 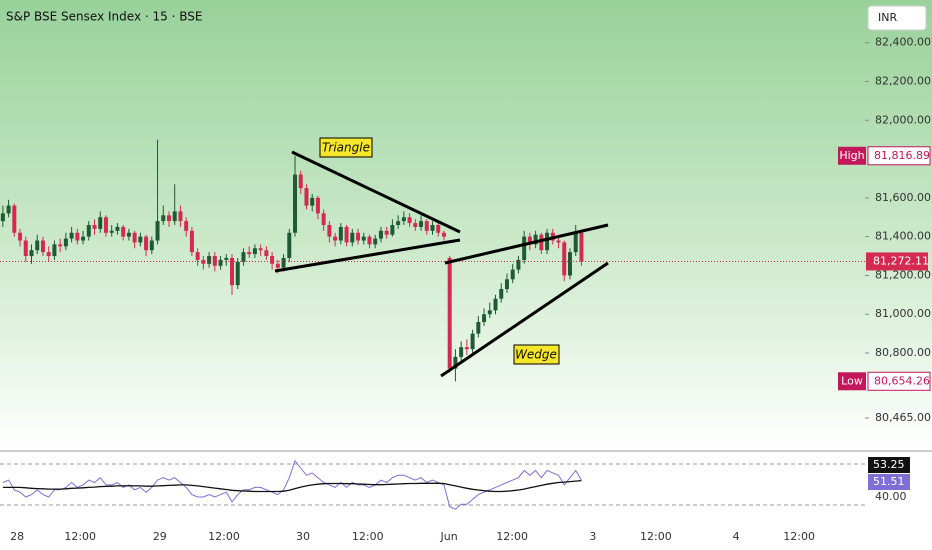 What do you see at coordinates (903, 274) in the screenshot?
I see `y-tick-label: 81,200.00` at bounding box center [903, 274].